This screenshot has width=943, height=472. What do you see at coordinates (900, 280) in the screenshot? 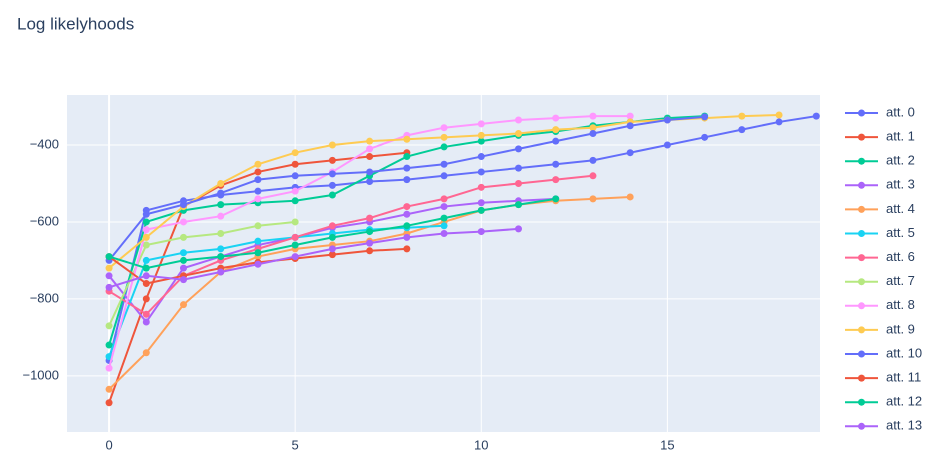
I see `legend-label: att. 7` at bounding box center [900, 280].